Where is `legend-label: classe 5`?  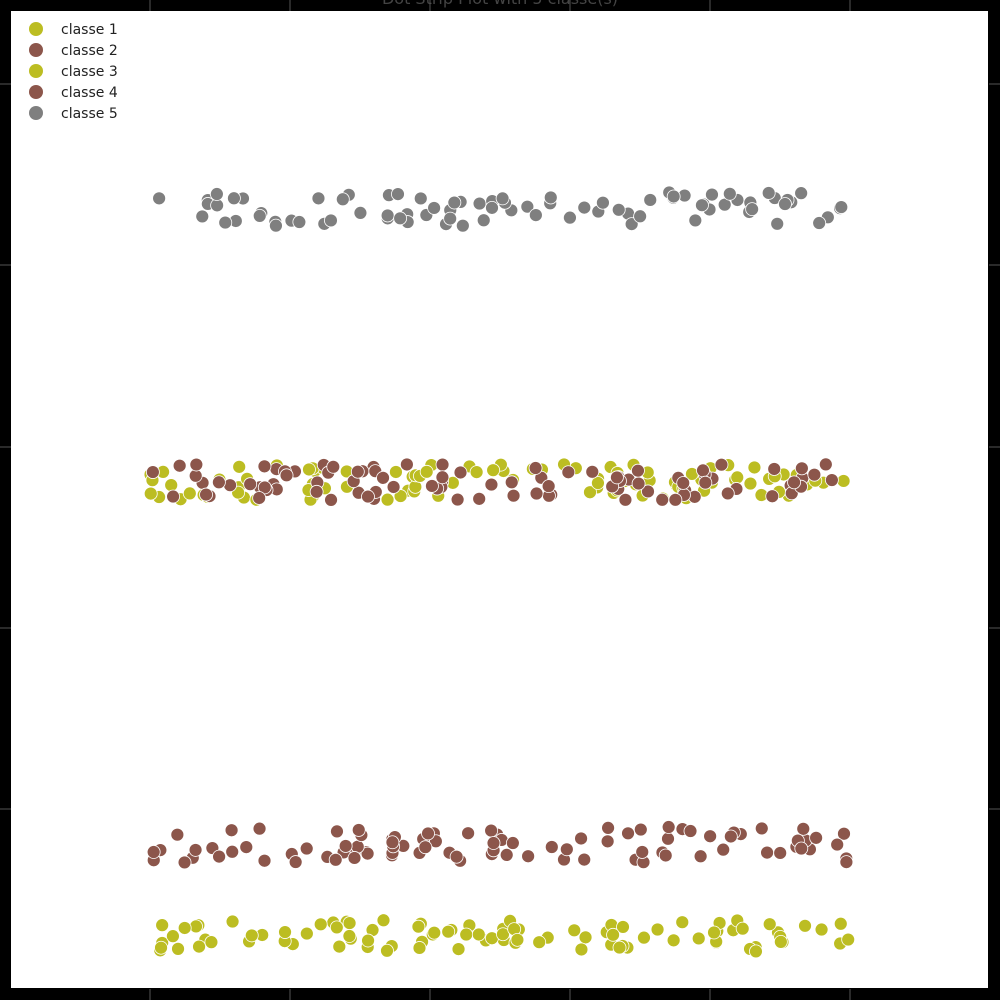
legend-label: classe 5 is located at coordinates (89, 114).